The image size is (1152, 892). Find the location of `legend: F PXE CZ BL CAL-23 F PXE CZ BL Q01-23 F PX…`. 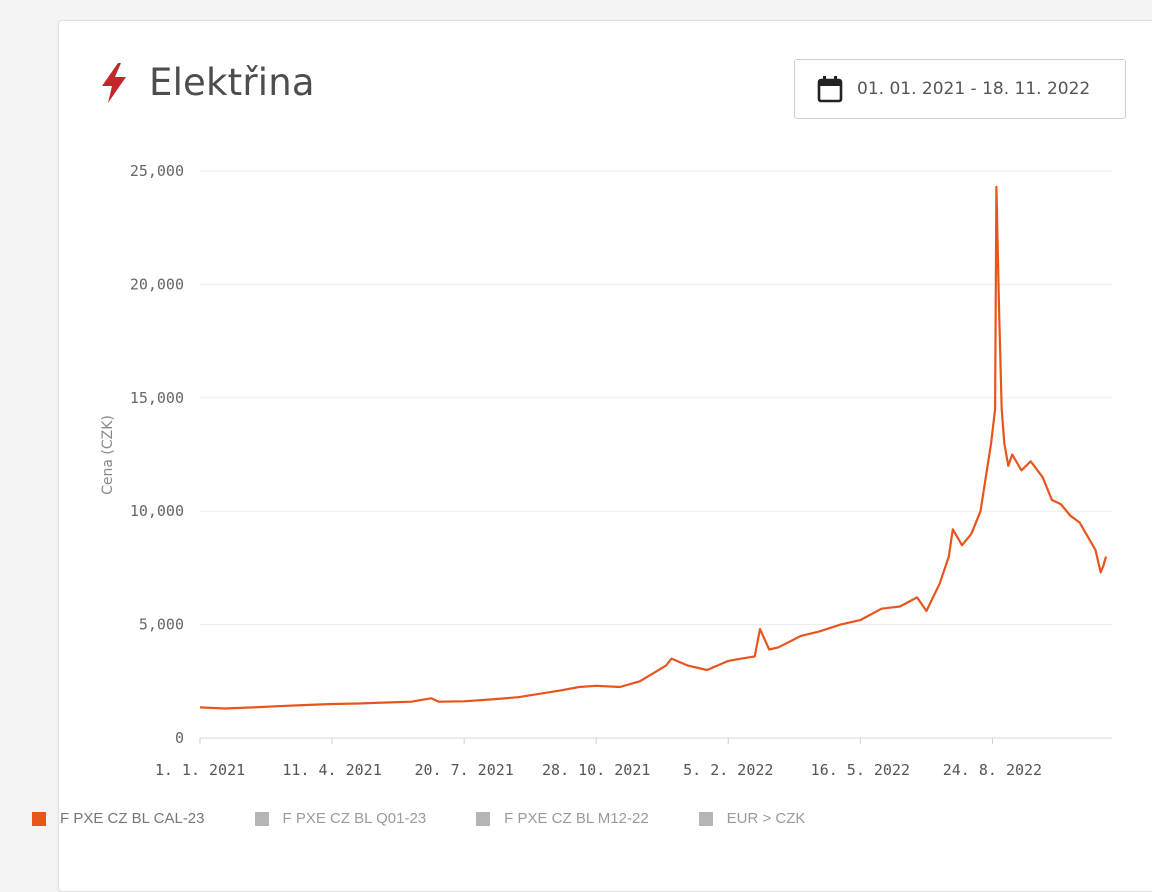

legend: F PXE CZ BL CAL-23 F PXE CZ BL Q01-23 F PX… is located at coordinates (443, 818).